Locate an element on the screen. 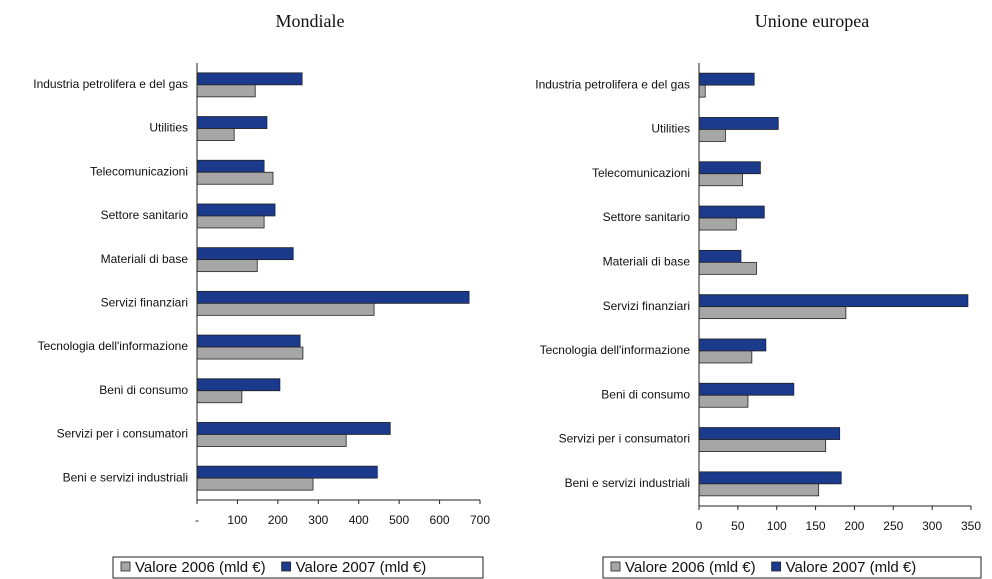 The image size is (992, 579). x-tick-label: 150 is located at coordinates (816, 526).